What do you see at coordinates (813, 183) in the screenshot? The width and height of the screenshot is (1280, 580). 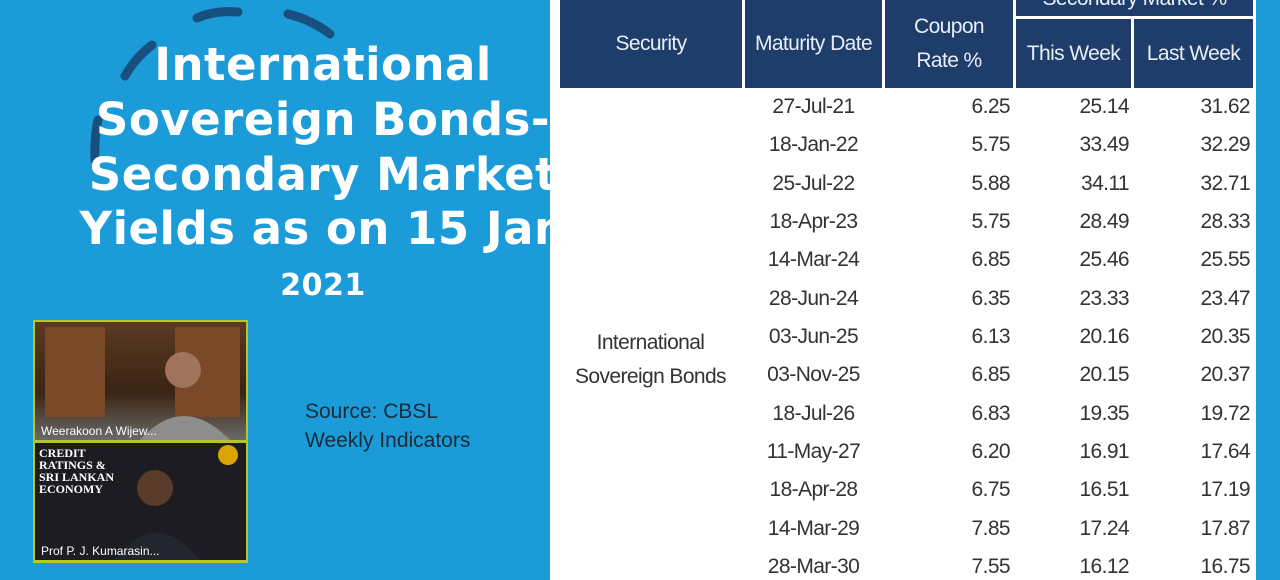 I see `maturity-date: 25-Jul-22` at bounding box center [813, 183].